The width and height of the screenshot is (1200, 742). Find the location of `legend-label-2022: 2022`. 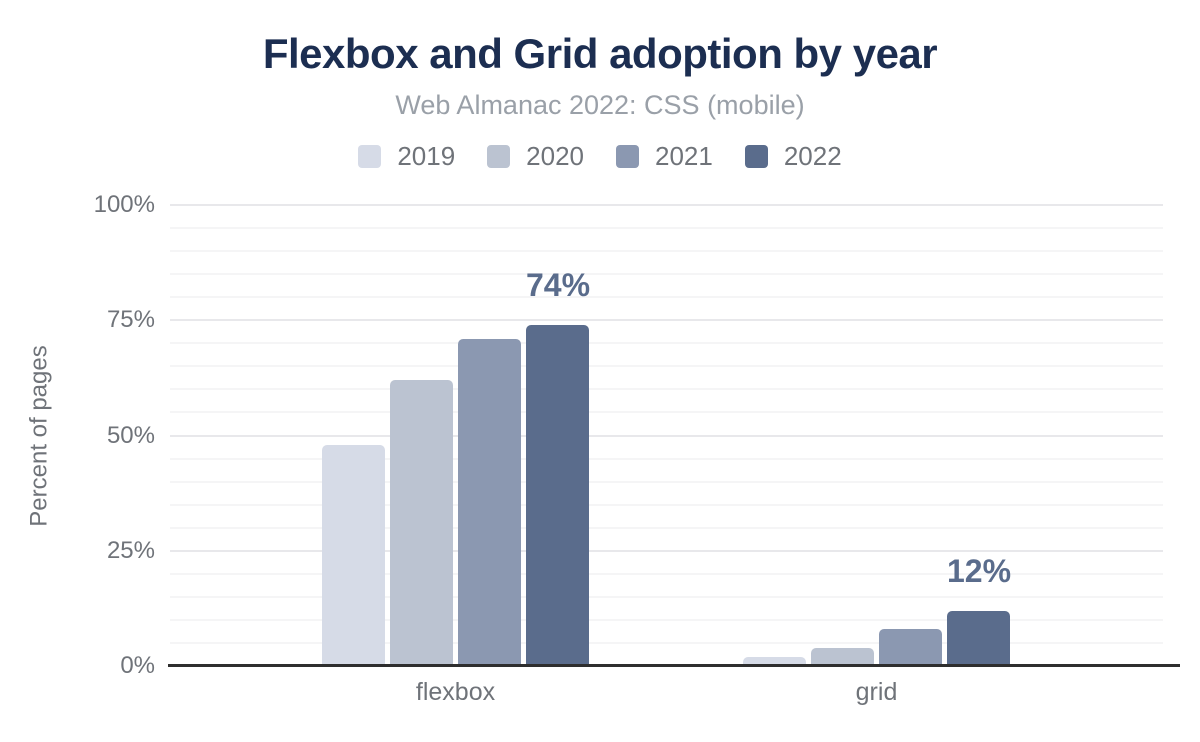

legend-label-2022: 2022 is located at coordinates (812, 156).